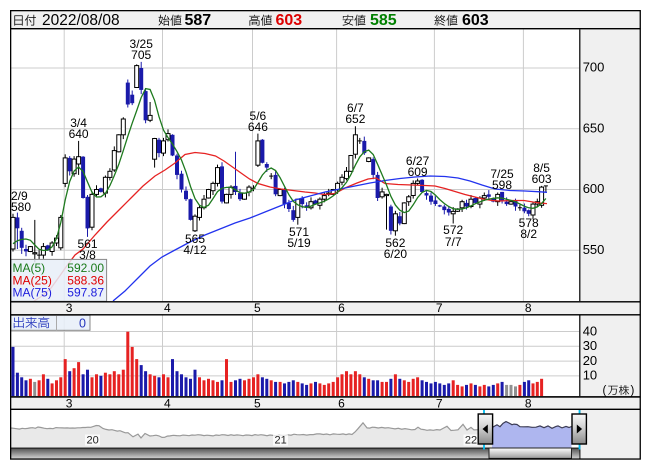 The image size is (653, 475). I want to click on svg-text: 6/20, so click(396, 254).